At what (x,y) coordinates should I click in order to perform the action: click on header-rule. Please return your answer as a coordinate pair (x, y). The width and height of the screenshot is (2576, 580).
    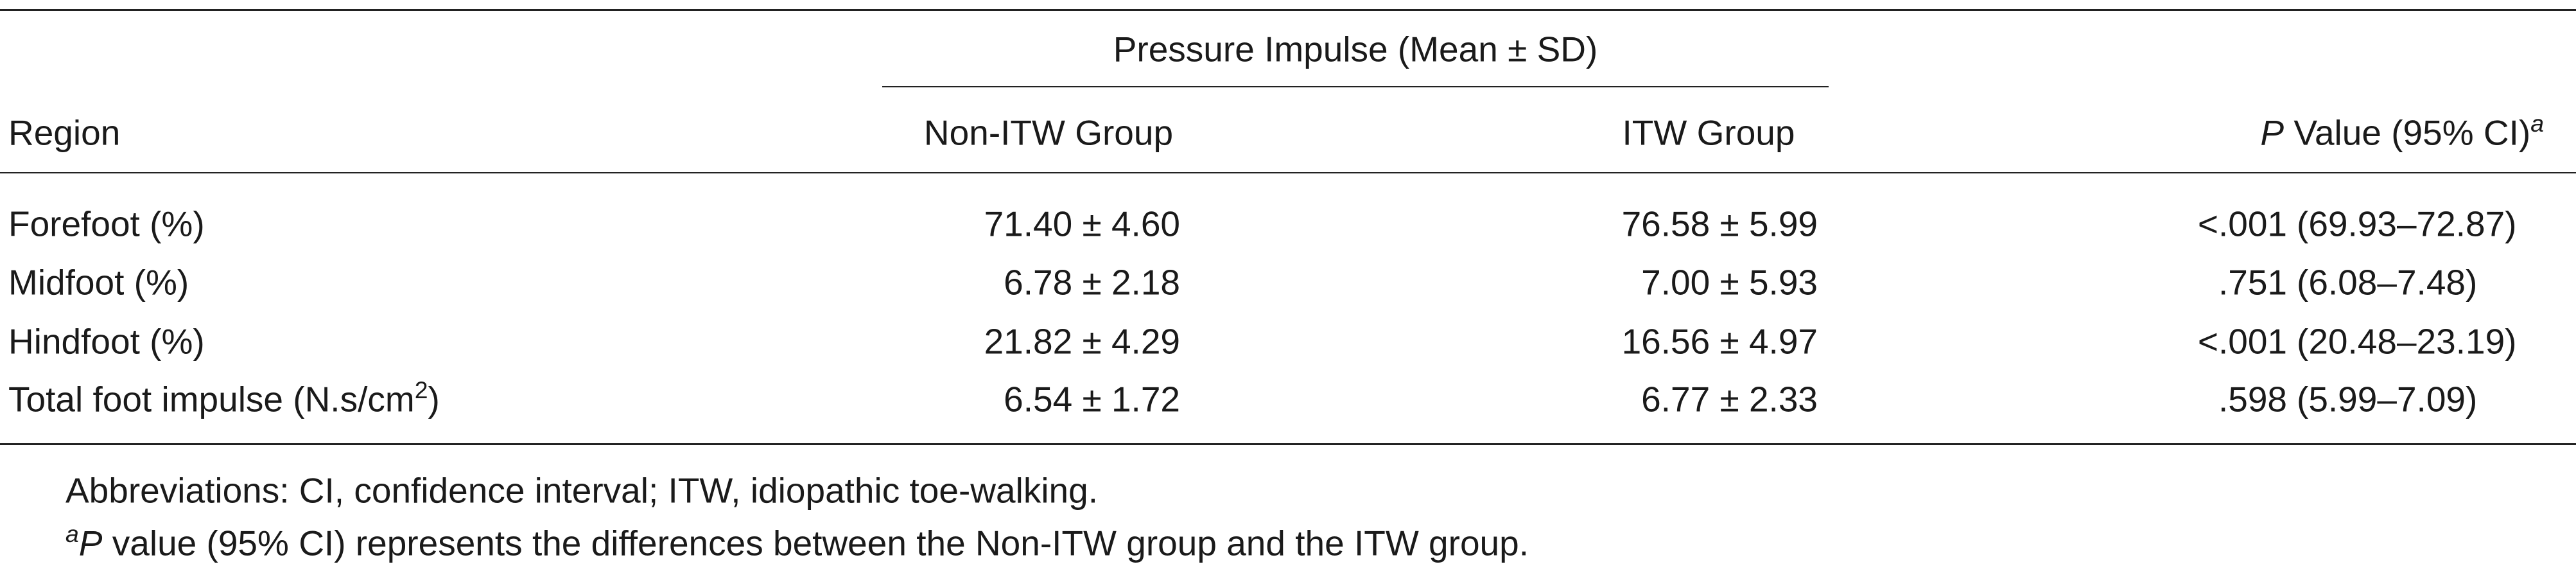
    Looking at the image, I should click on (1288, 172).